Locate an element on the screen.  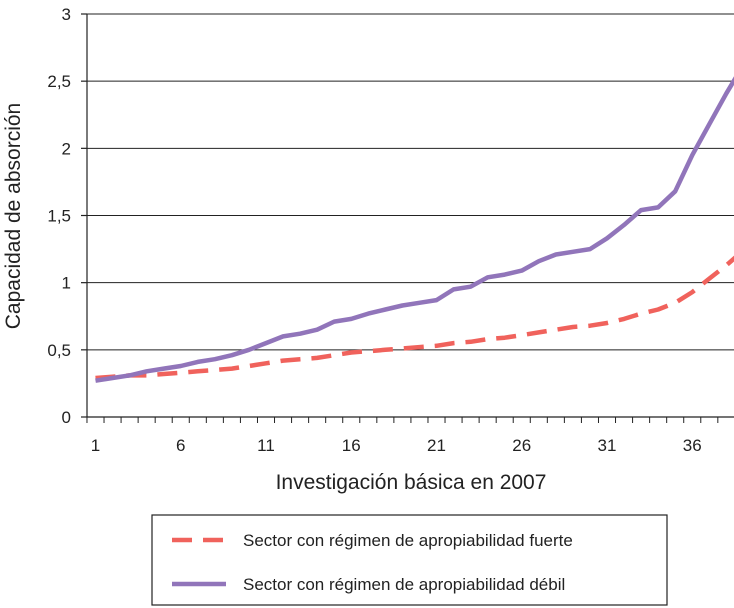
x-tick-label: 26 is located at coordinates (521, 445).